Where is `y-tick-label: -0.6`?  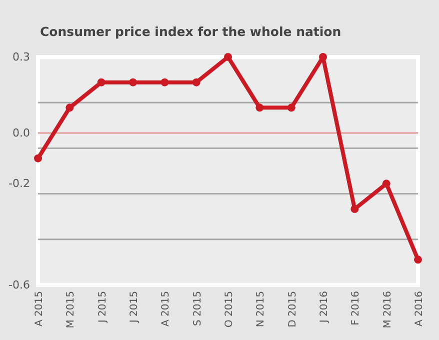
y-tick-label: -0.6 is located at coordinates (19, 285).